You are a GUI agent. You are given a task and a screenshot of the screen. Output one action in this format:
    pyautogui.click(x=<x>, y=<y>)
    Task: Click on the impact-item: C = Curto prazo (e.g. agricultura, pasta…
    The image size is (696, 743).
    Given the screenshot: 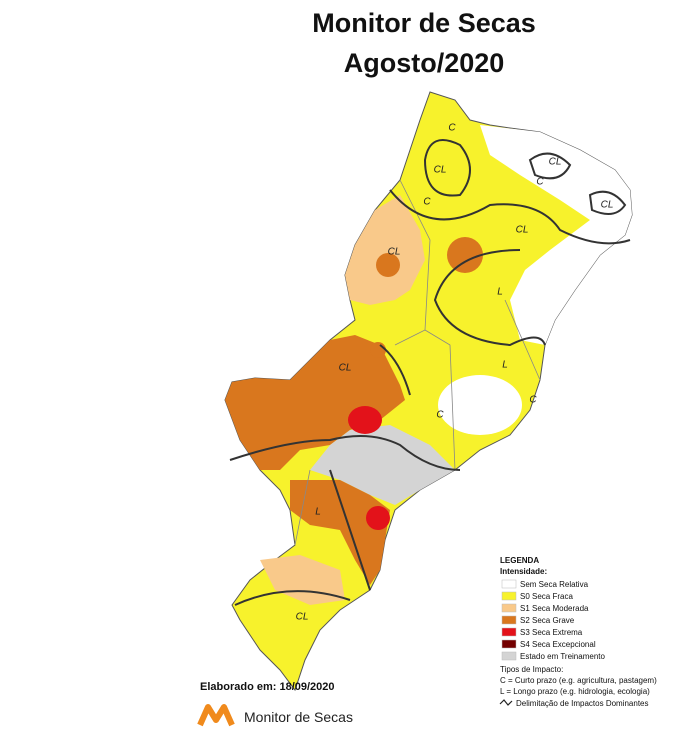 What is the action you would take?
    pyautogui.click(x=578, y=680)
    